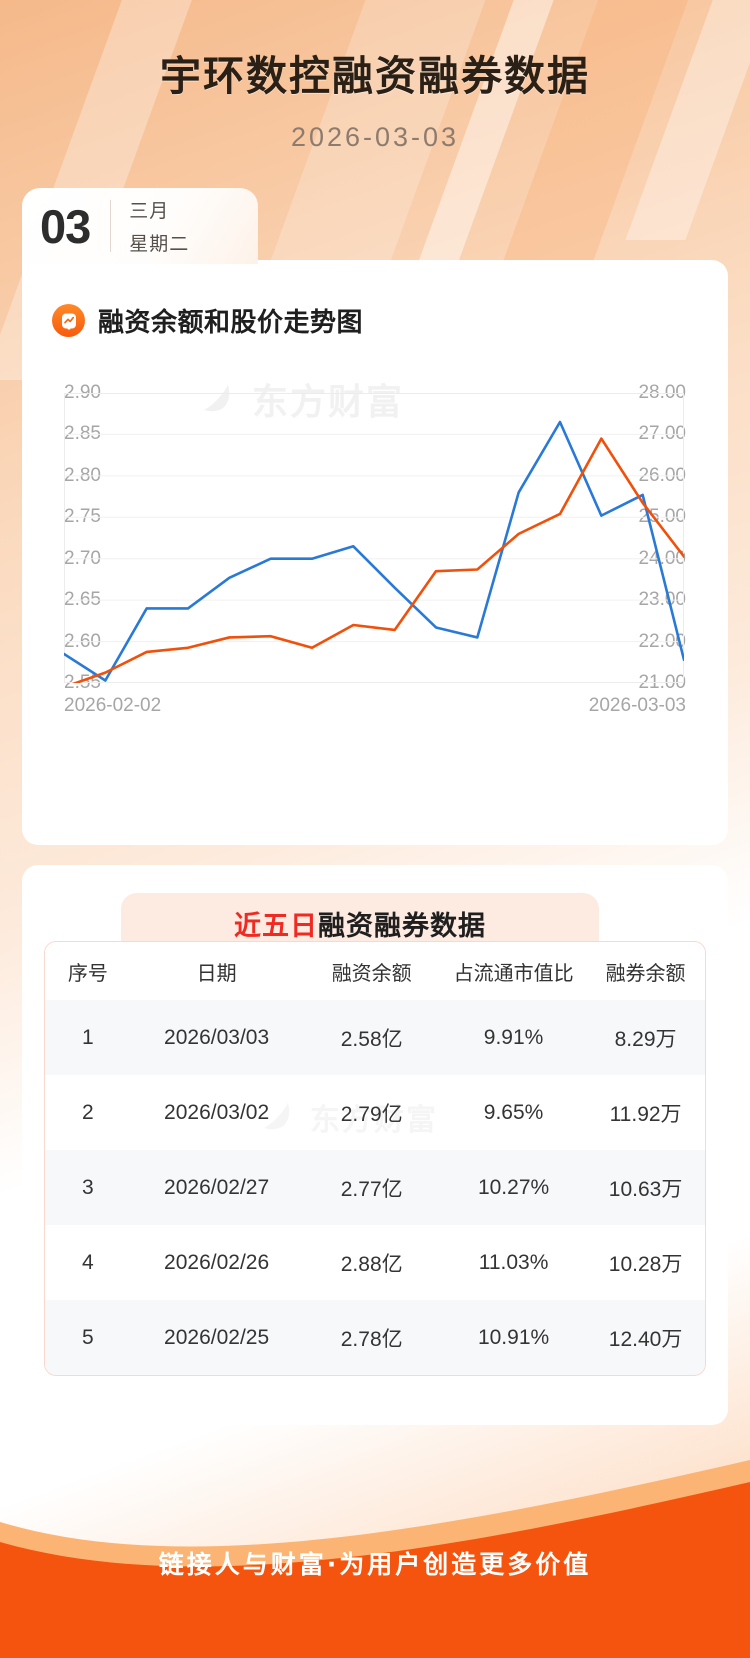 Image resolution: width=750 pixels, height=1658 pixels. I want to click on table-cell: 10.63万, so click(645, 1189).